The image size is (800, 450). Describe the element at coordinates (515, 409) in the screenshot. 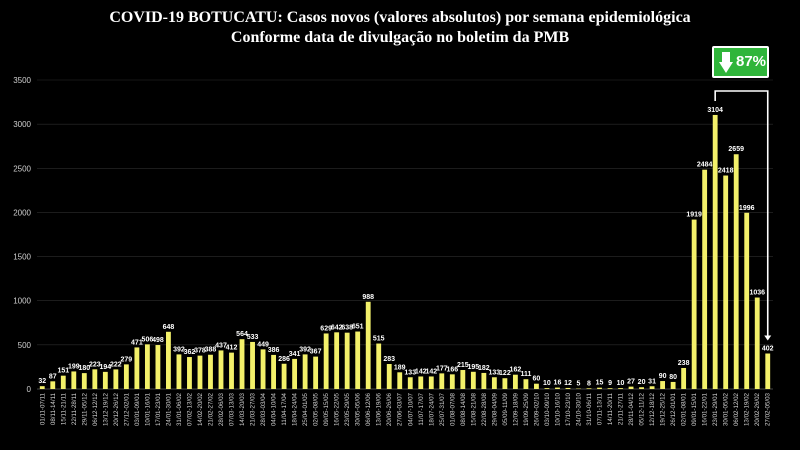

I see `x-tick-label: 12/09-18/09` at that location.